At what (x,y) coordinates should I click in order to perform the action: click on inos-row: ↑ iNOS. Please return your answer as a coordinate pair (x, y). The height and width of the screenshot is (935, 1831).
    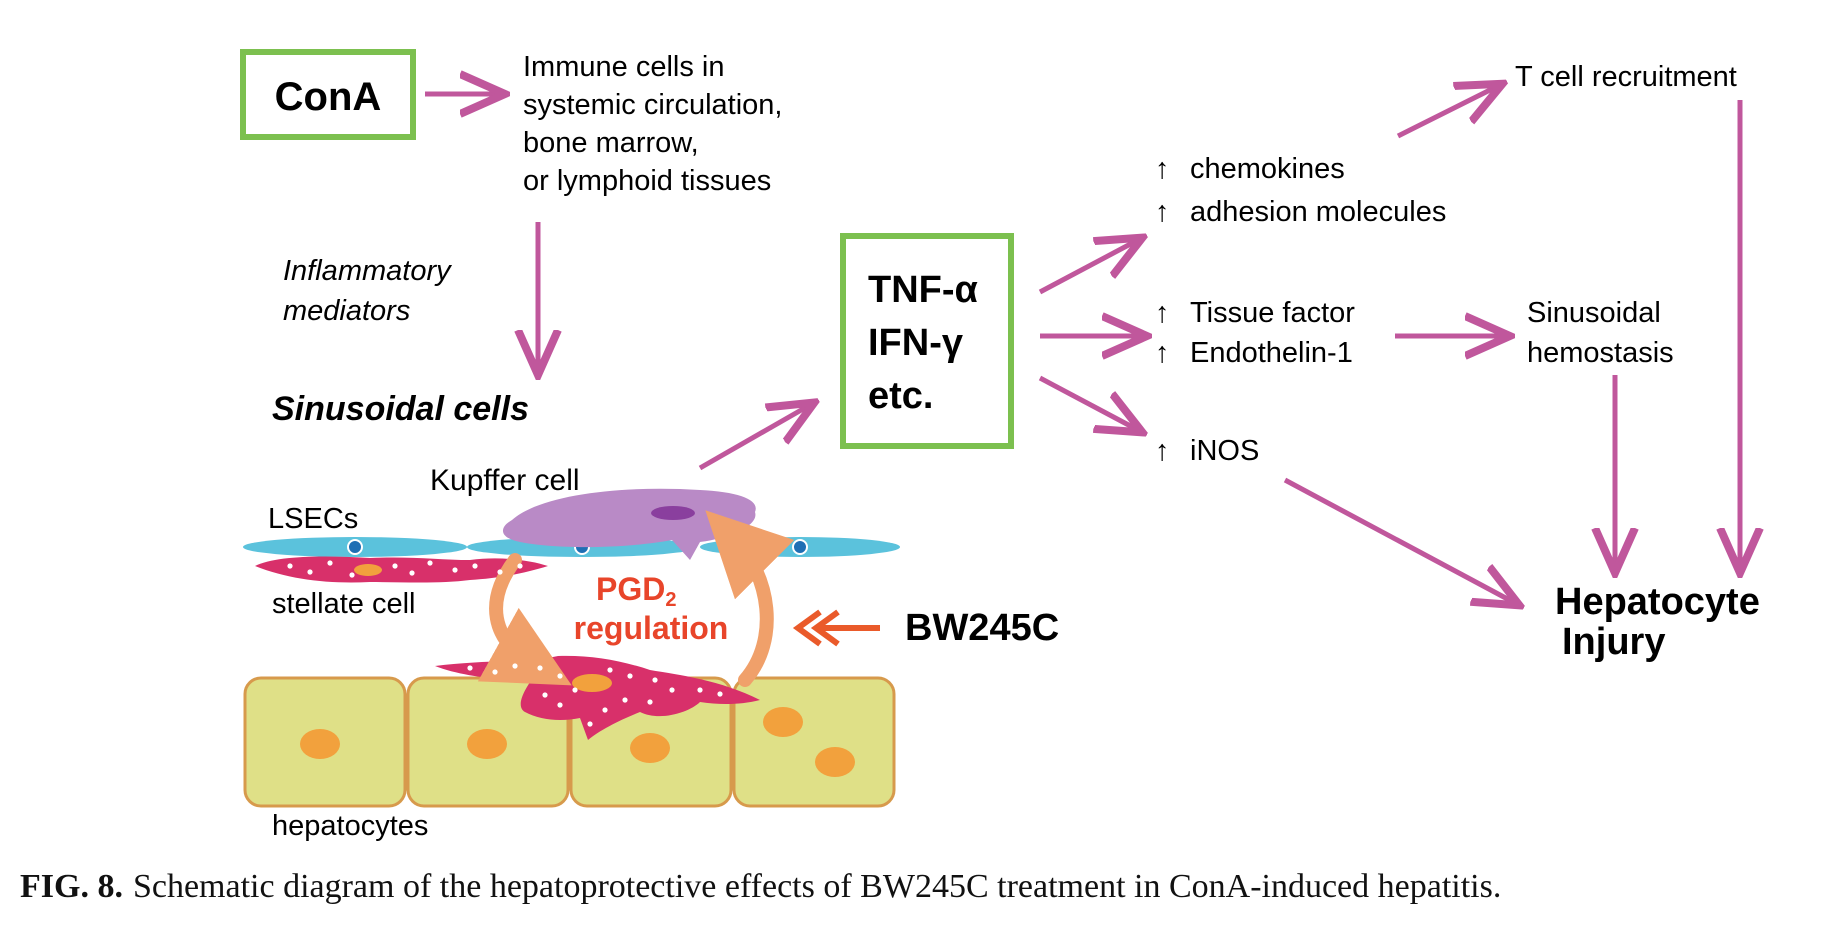
    Looking at the image, I should click on (1207, 451).